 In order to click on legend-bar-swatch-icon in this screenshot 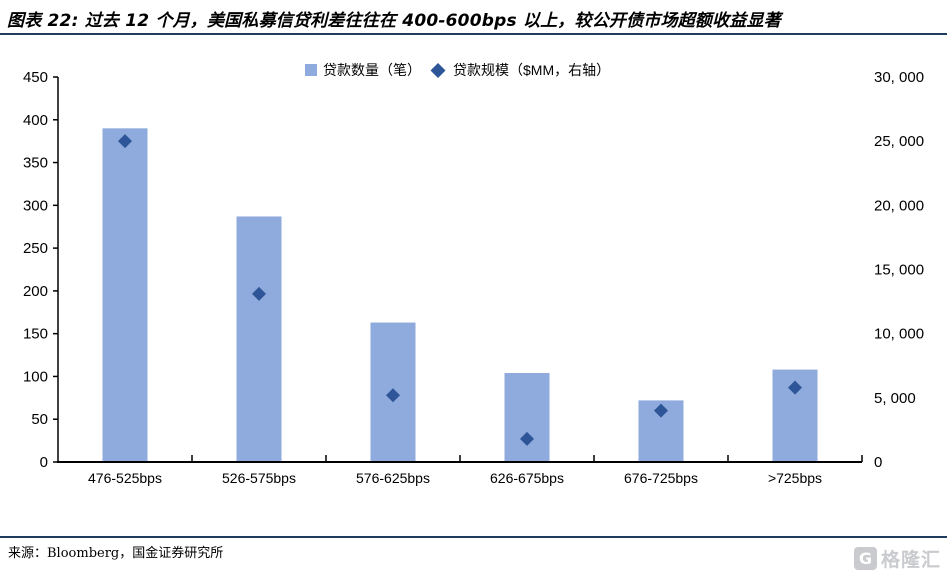, I will do `click(311, 70)`.